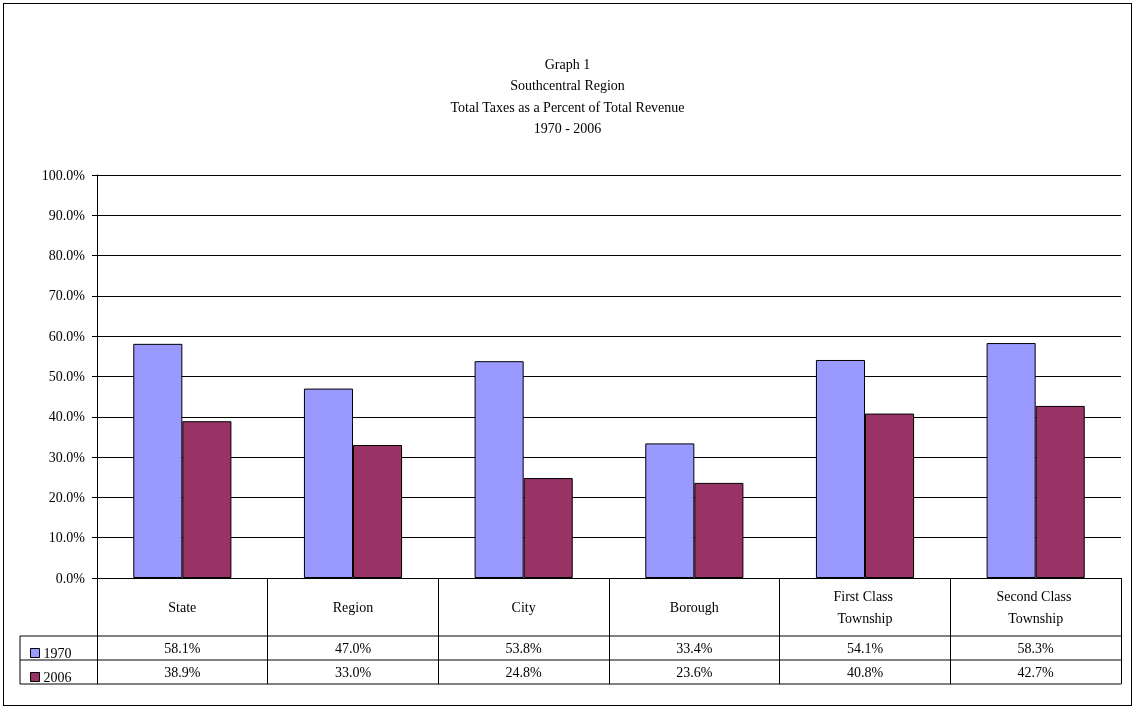  I want to click on y-tick-label: 10.0%, so click(67, 538).